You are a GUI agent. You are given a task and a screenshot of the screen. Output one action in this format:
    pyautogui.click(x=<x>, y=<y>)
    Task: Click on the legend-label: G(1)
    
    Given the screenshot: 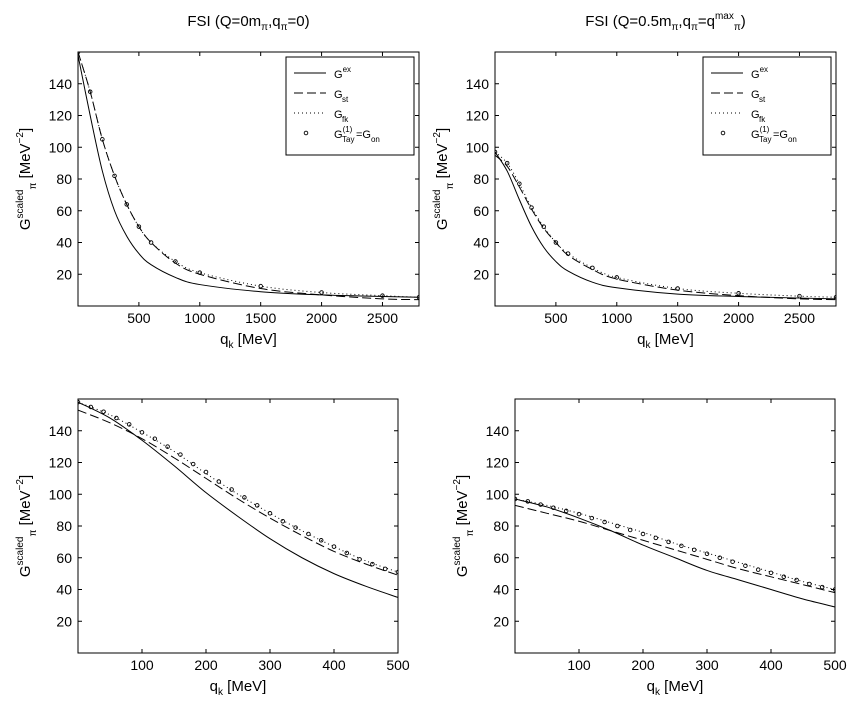 What is the action you would take?
    pyautogui.click(x=760, y=133)
    